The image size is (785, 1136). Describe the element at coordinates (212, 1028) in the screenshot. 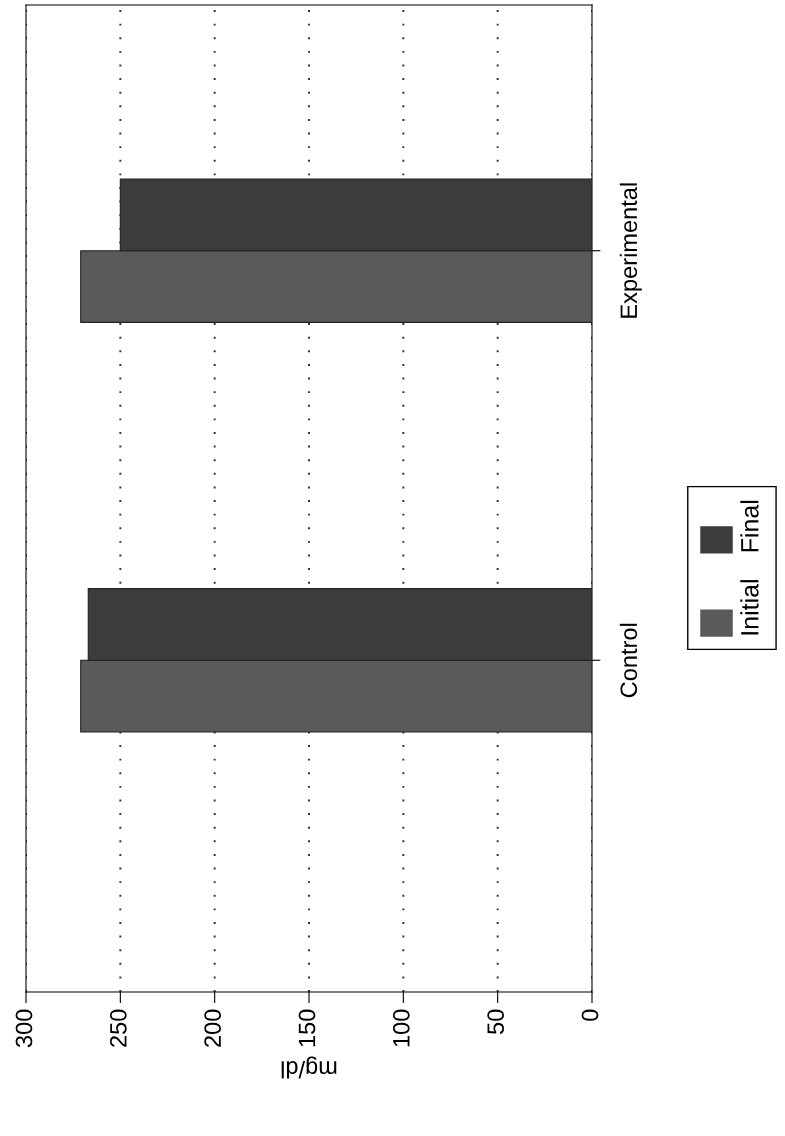

I see `x-tick-label: 200` at that location.